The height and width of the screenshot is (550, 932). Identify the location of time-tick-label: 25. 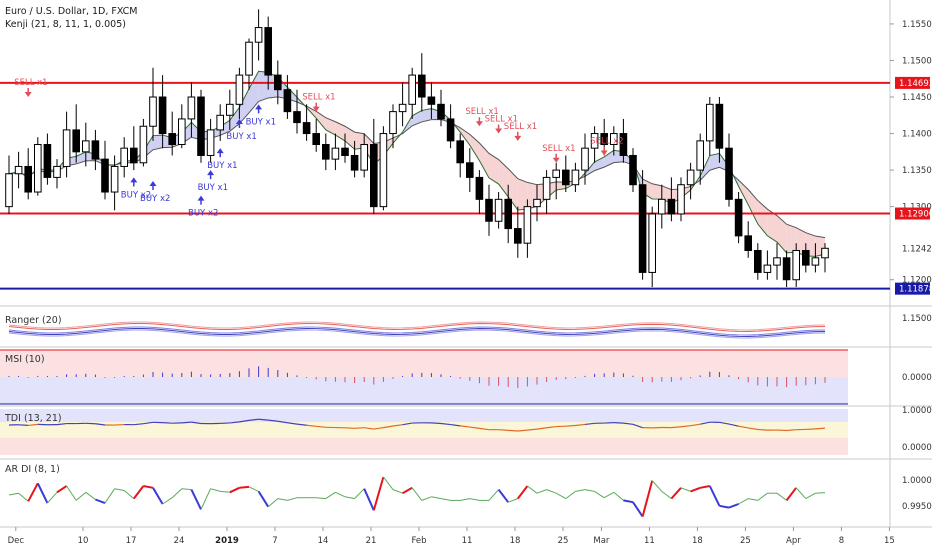
(745, 541).